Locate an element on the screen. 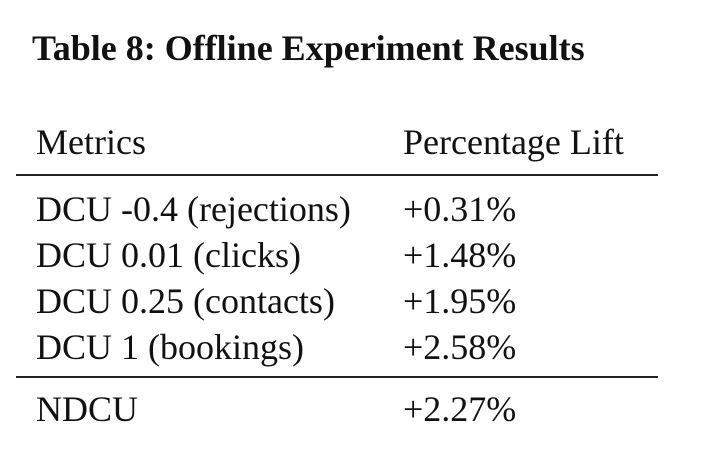 The image size is (720, 450). metric-cell: DCU 0.01 (clicks) is located at coordinates (168, 255).